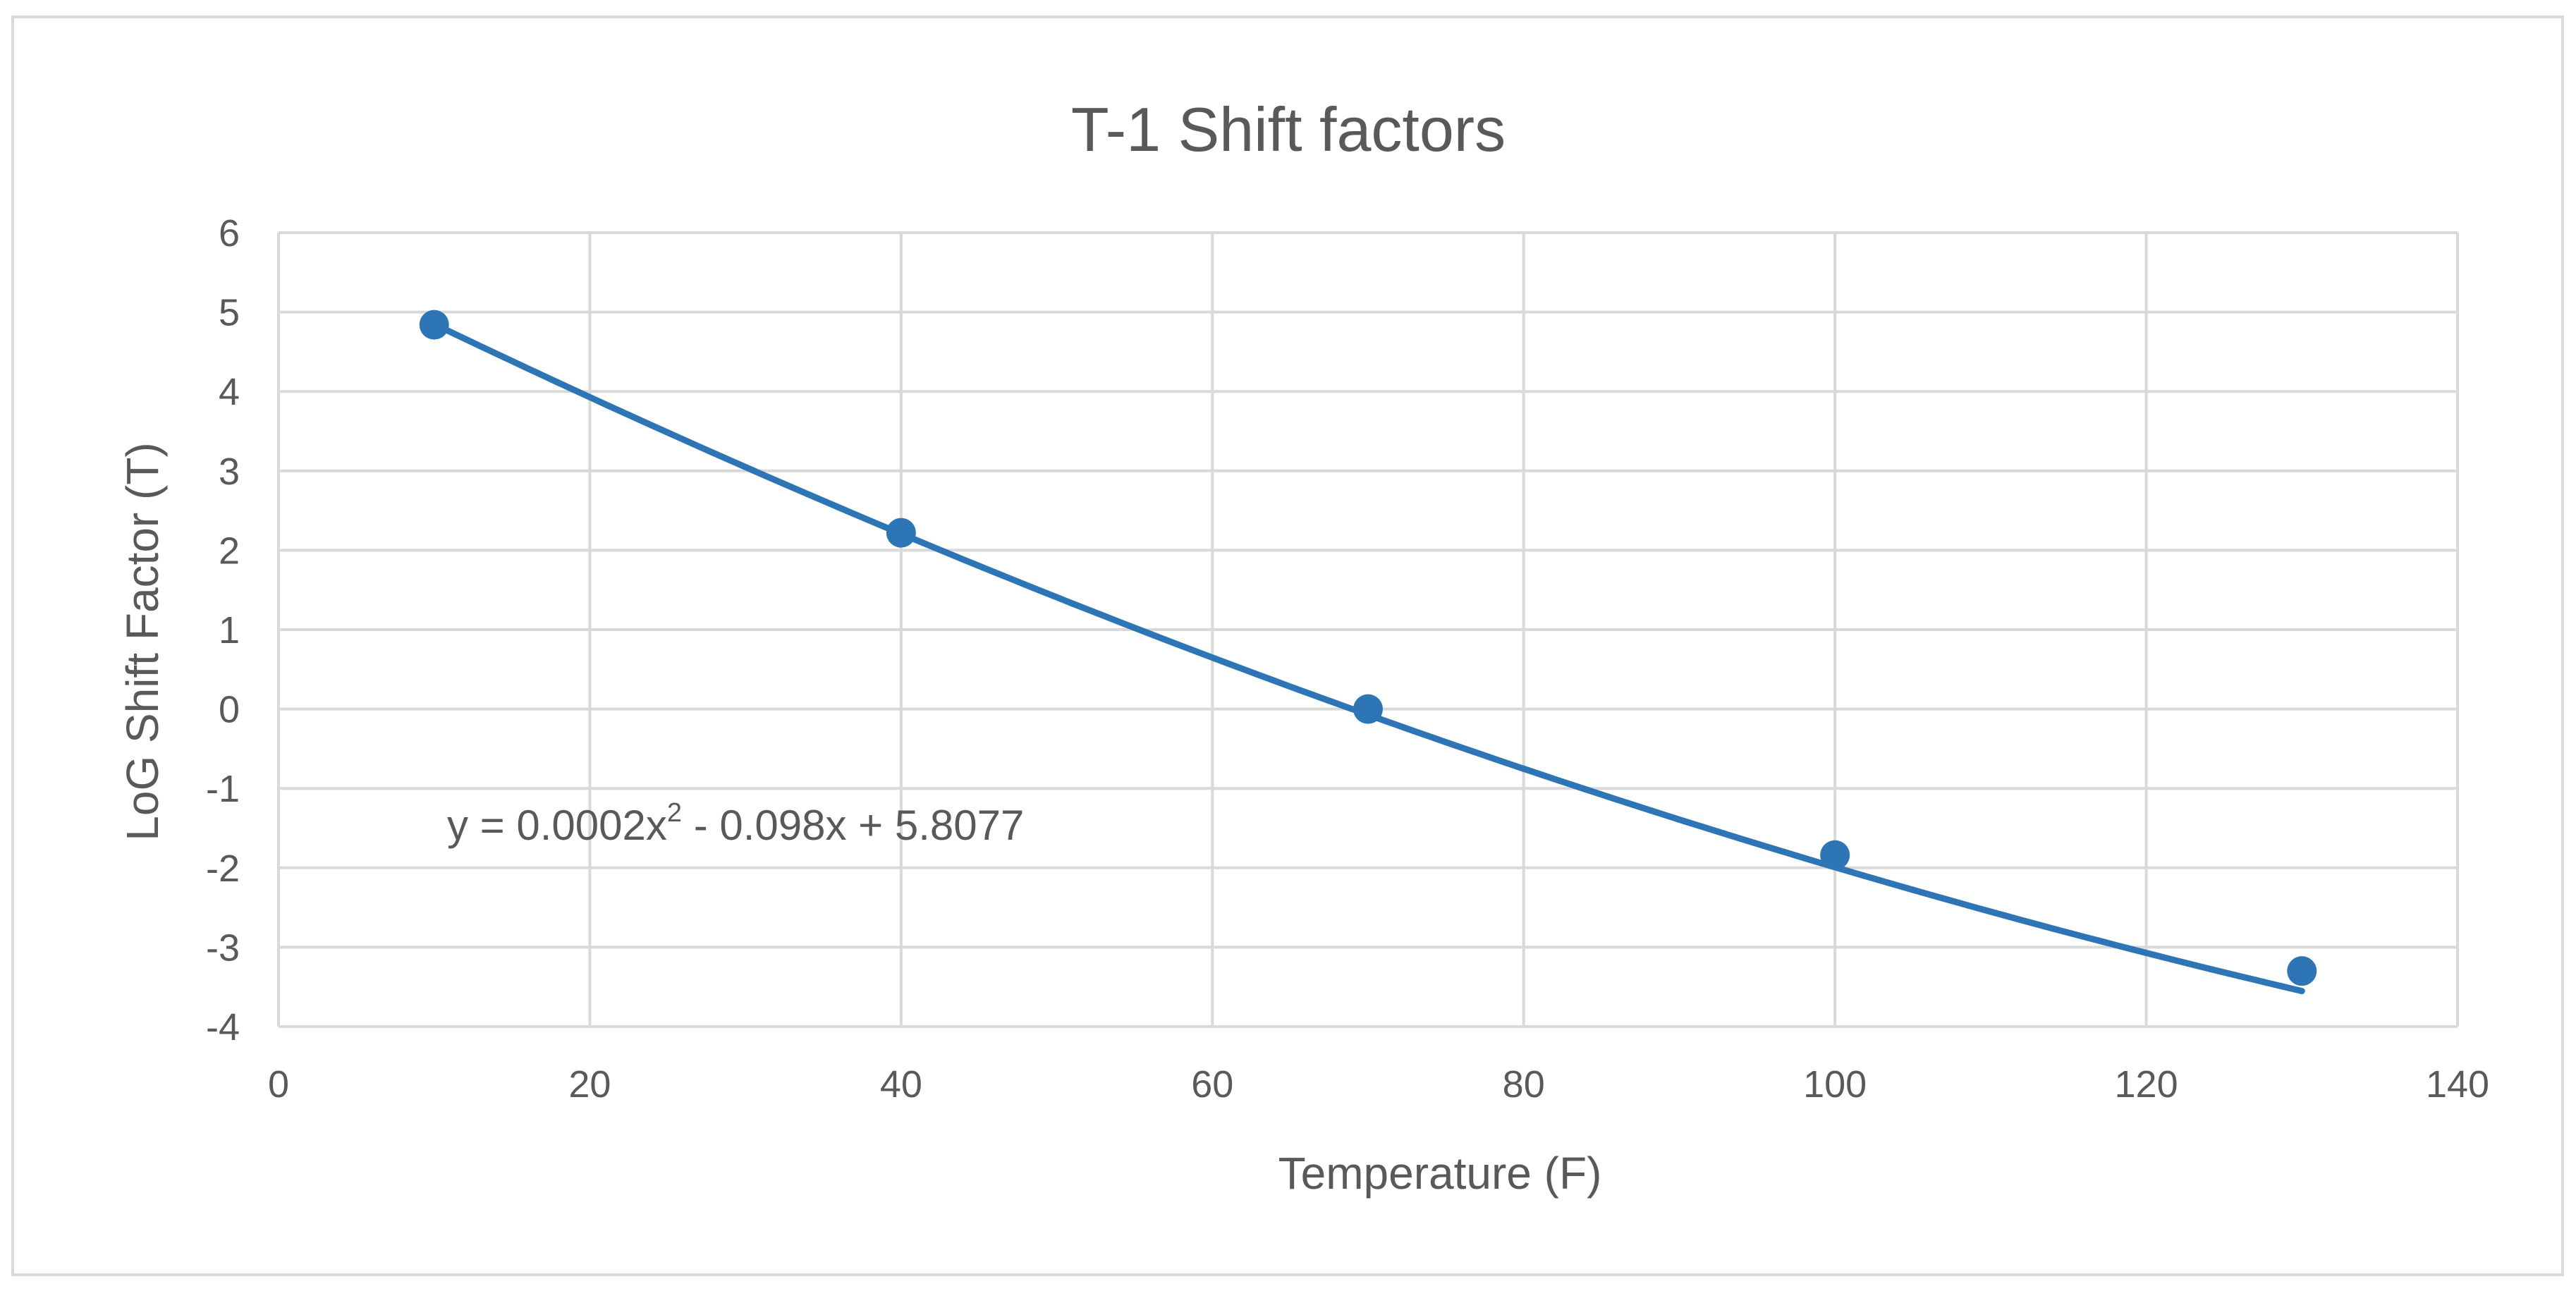  What do you see at coordinates (1440, 1173) in the screenshot?
I see `x-axis-title: Temperature (F)` at bounding box center [1440, 1173].